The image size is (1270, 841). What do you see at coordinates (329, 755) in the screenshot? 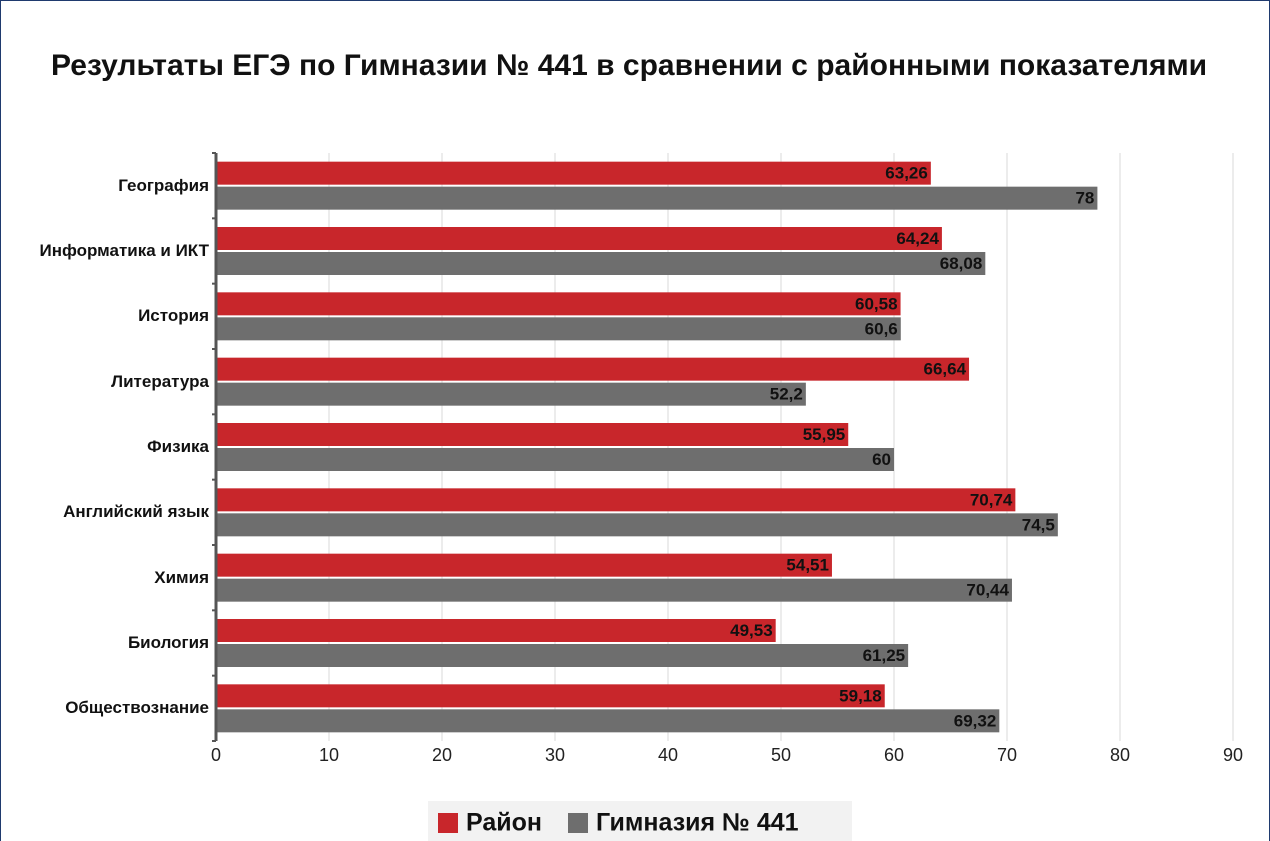
I see `x-tick-label: 10` at bounding box center [329, 755].